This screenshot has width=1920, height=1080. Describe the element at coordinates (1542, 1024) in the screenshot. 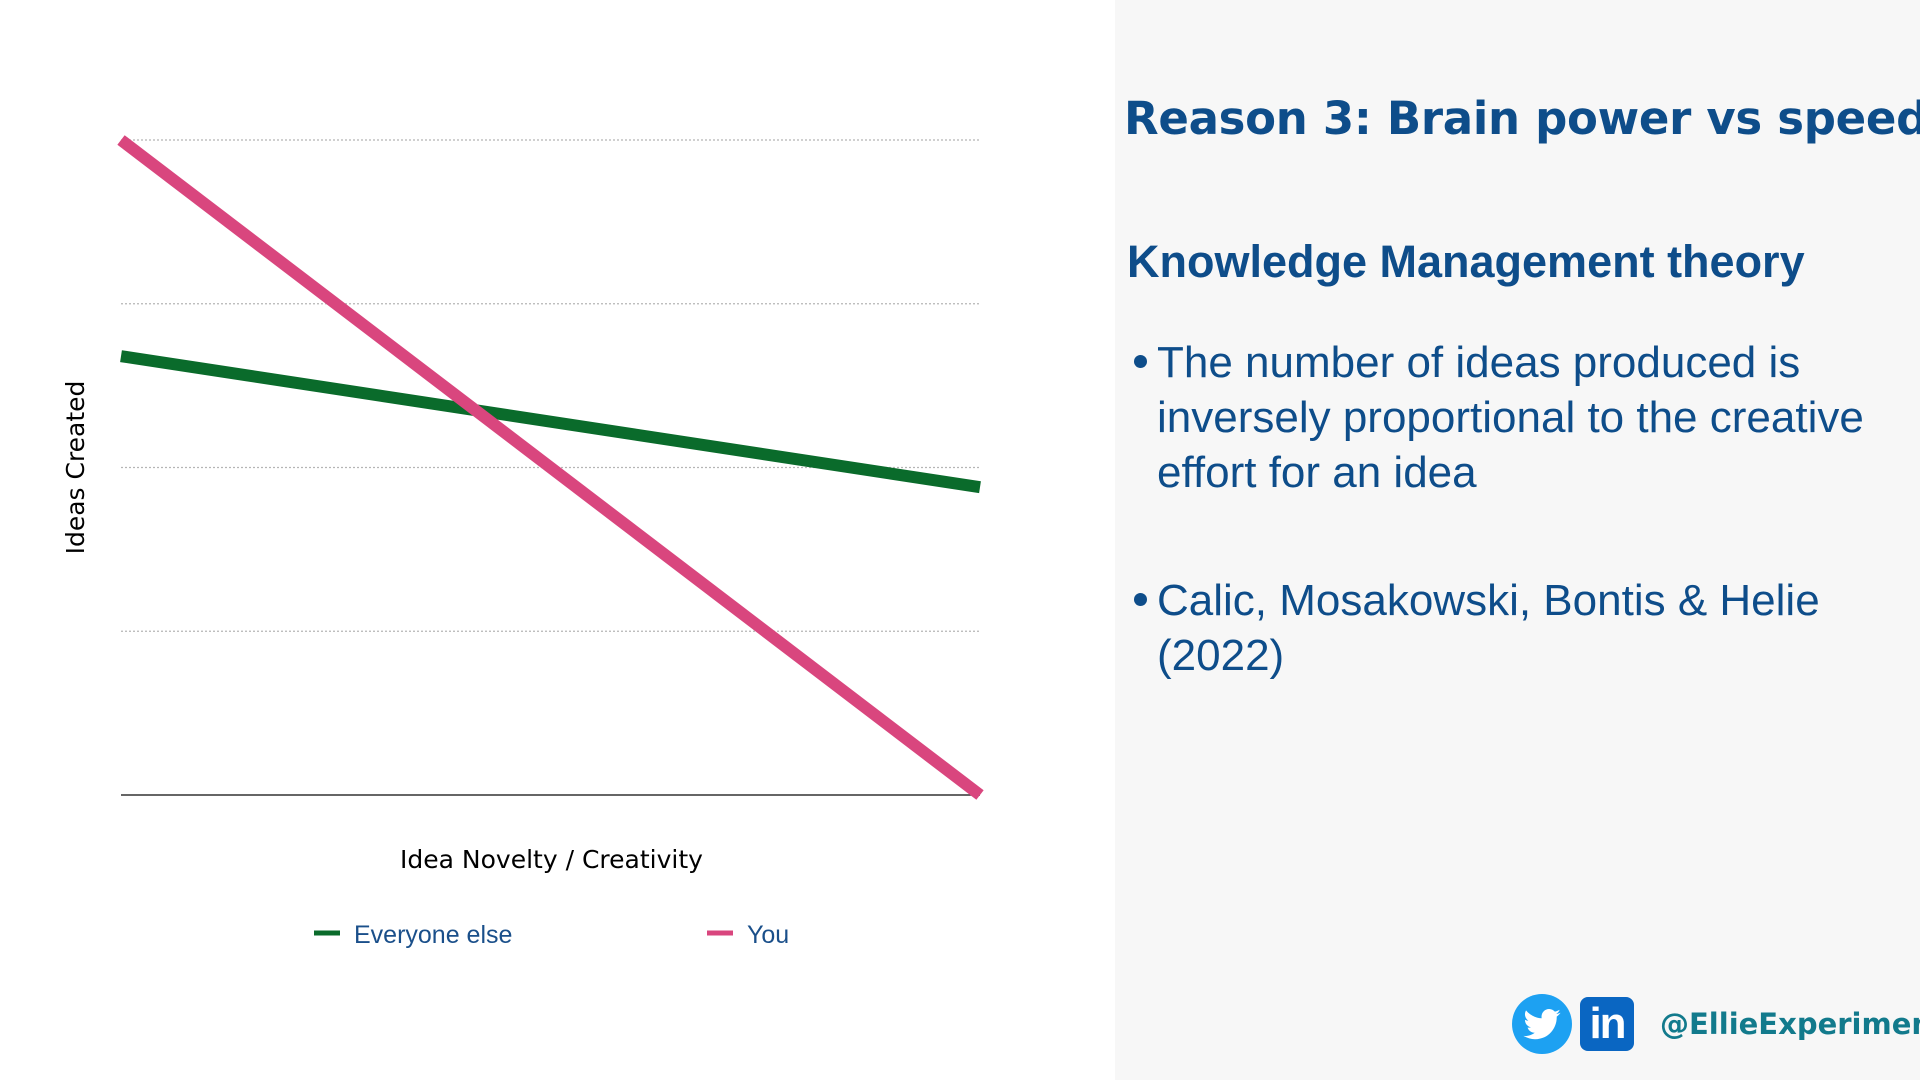

I see `twitter-icon` at that location.